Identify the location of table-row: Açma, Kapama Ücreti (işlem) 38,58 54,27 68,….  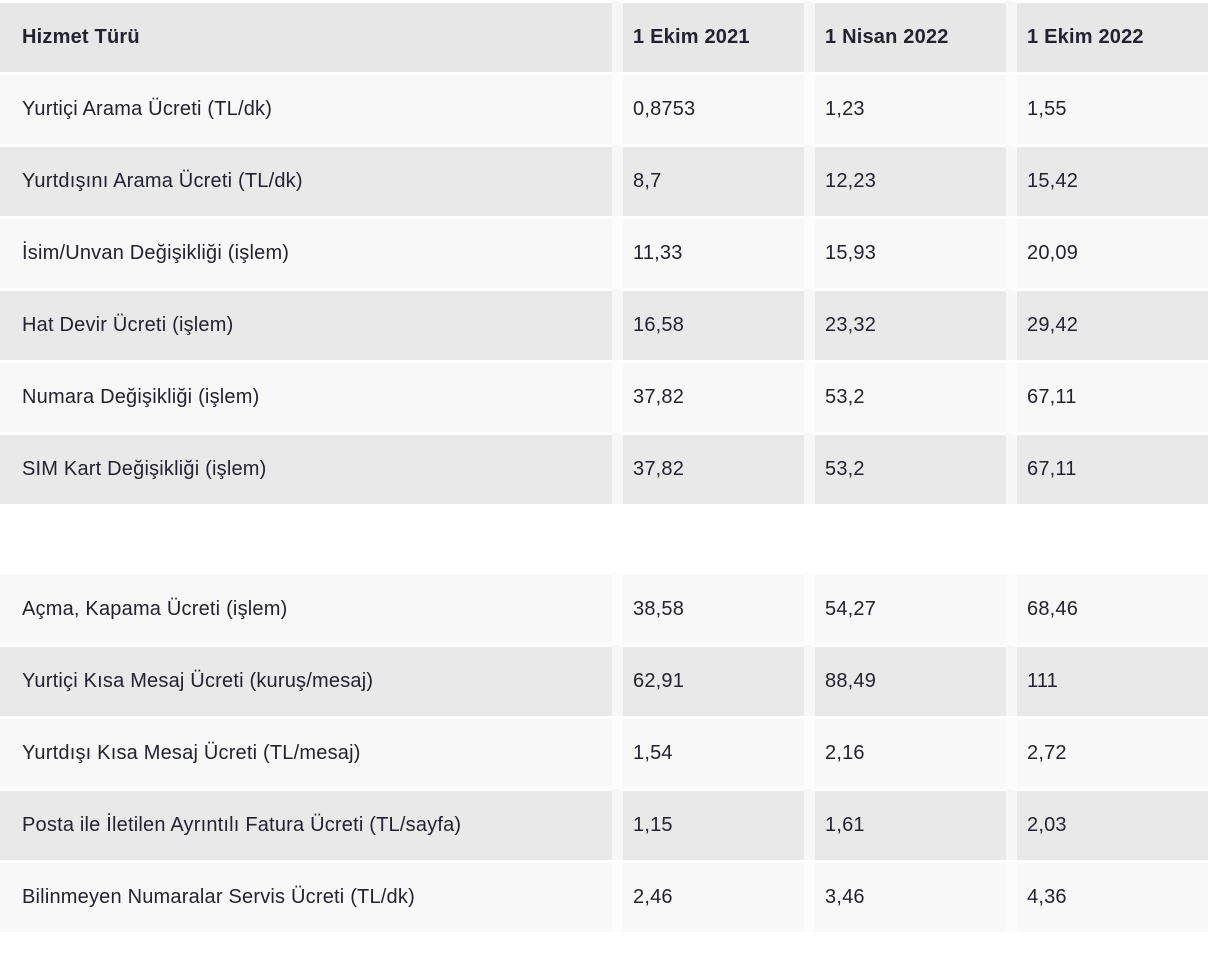
(604, 608).